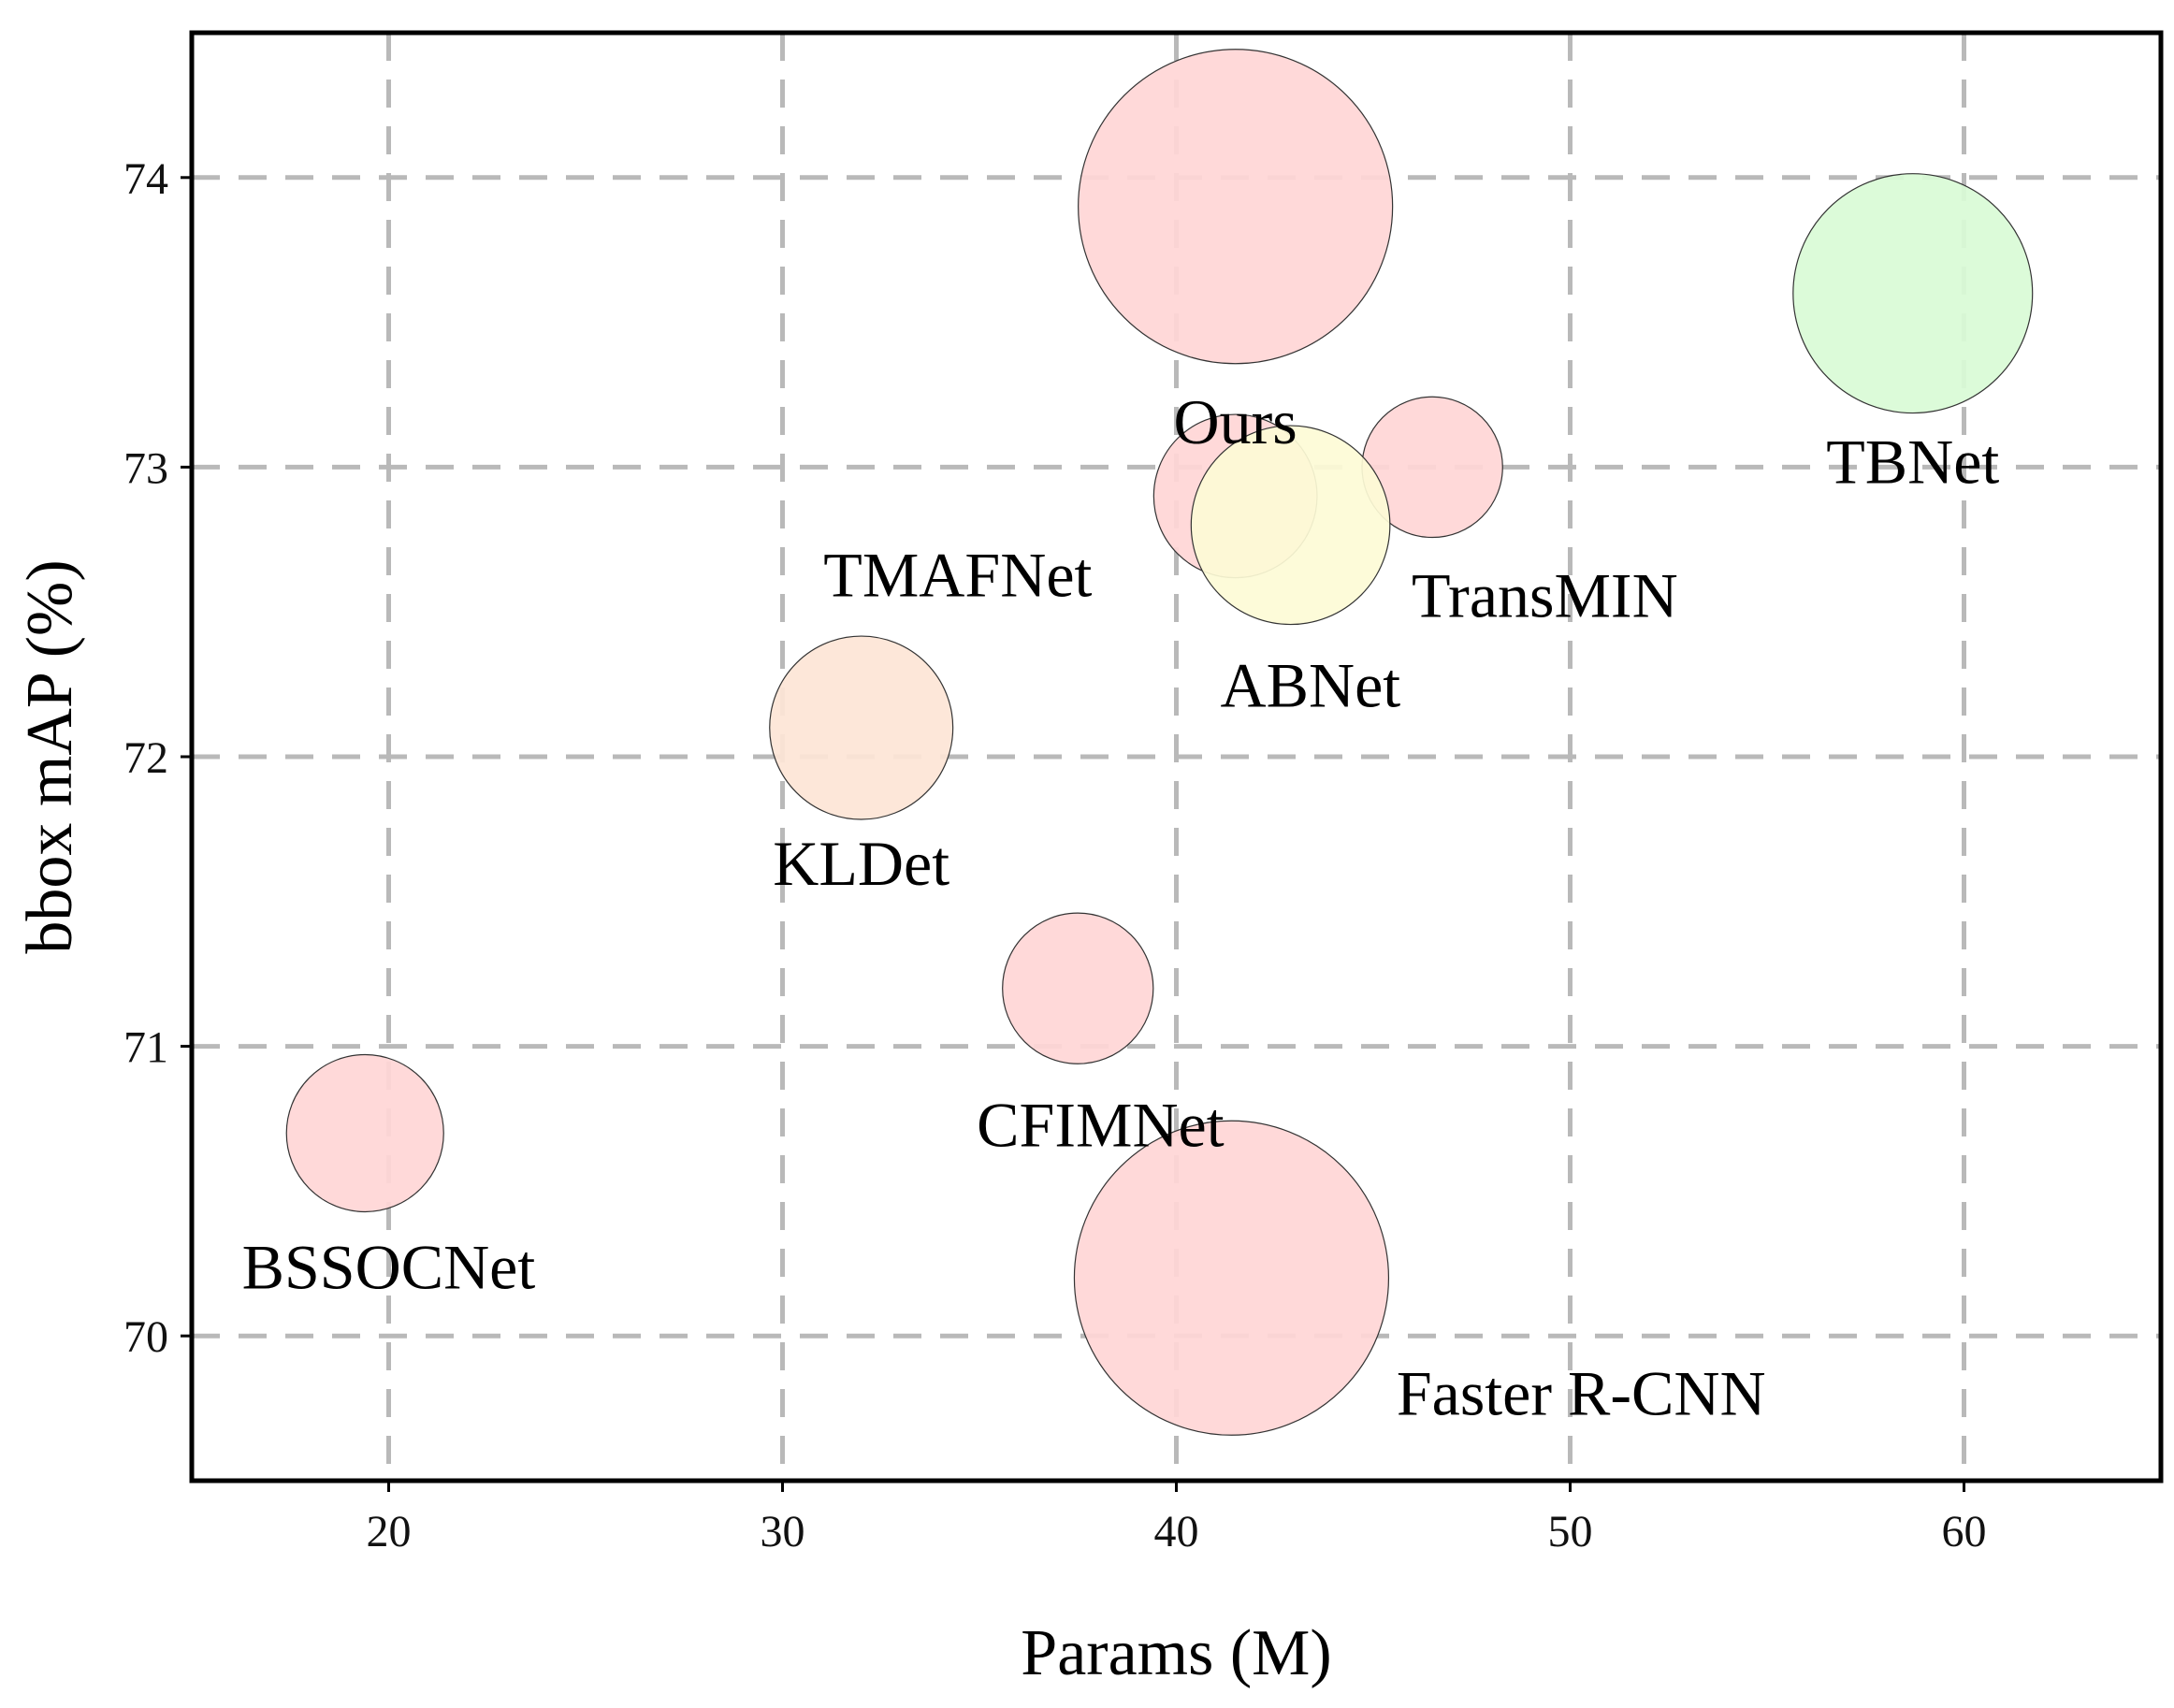 This screenshot has height=1708, width=2174. What do you see at coordinates (1581, 1392) in the screenshot?
I see `point-label-faster-r-cnn: Faster R-CNN` at bounding box center [1581, 1392].